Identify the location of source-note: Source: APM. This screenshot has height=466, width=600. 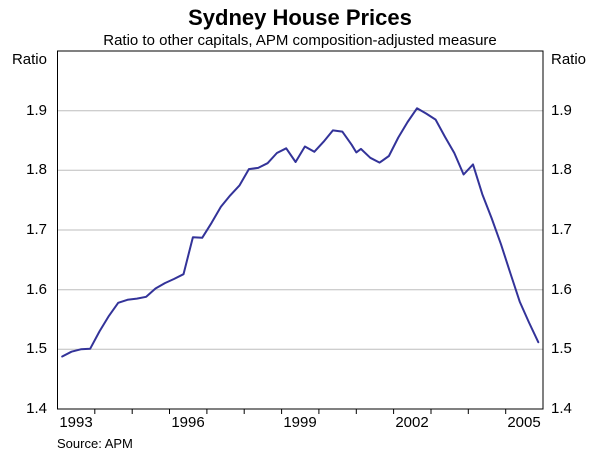
(95, 443).